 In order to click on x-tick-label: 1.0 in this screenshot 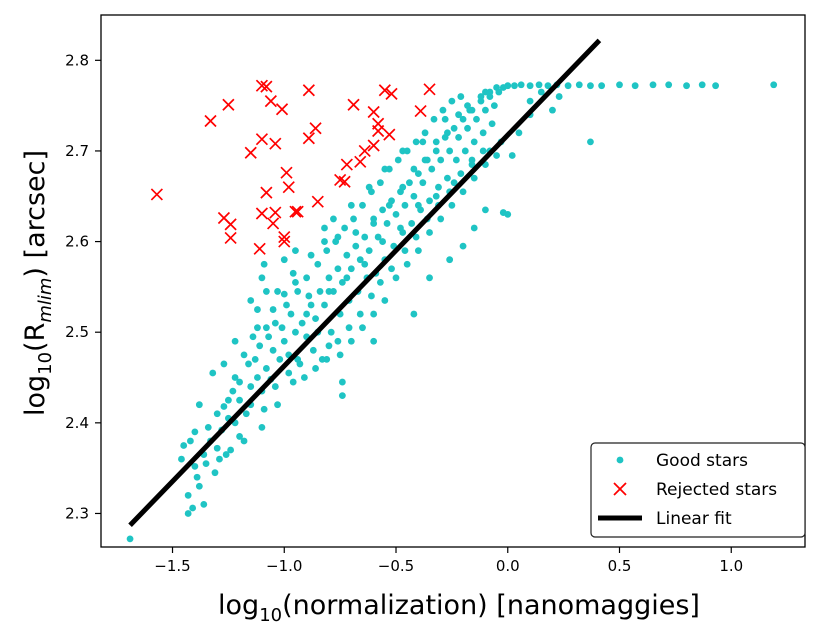, I will do `click(731, 566)`.